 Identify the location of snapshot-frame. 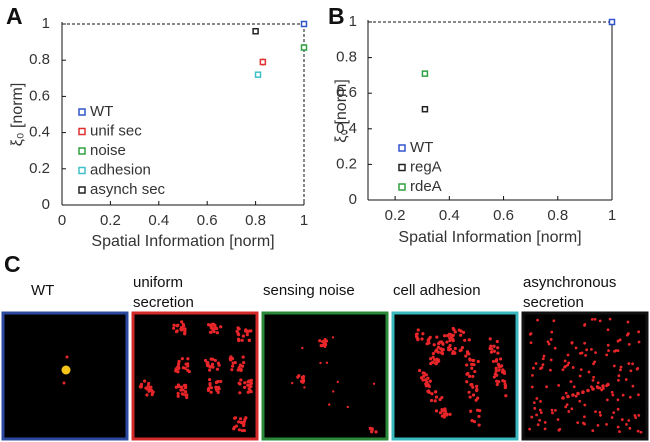
(325, 376).